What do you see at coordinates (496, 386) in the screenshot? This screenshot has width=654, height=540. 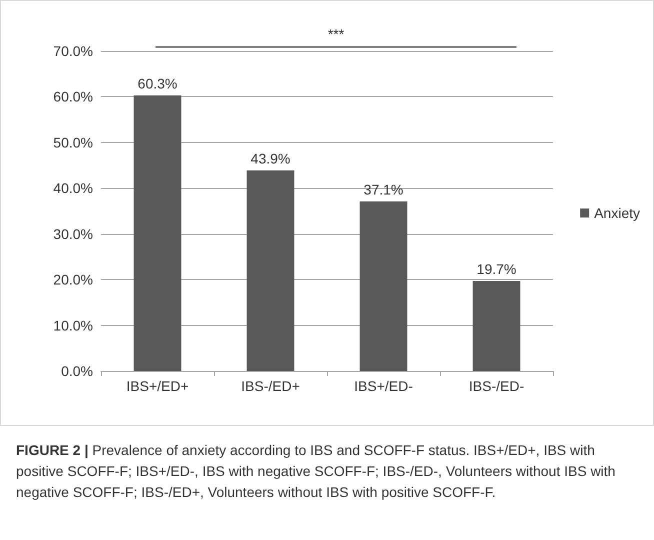 I see `x-tick-label: IBS-/ED-` at bounding box center [496, 386].